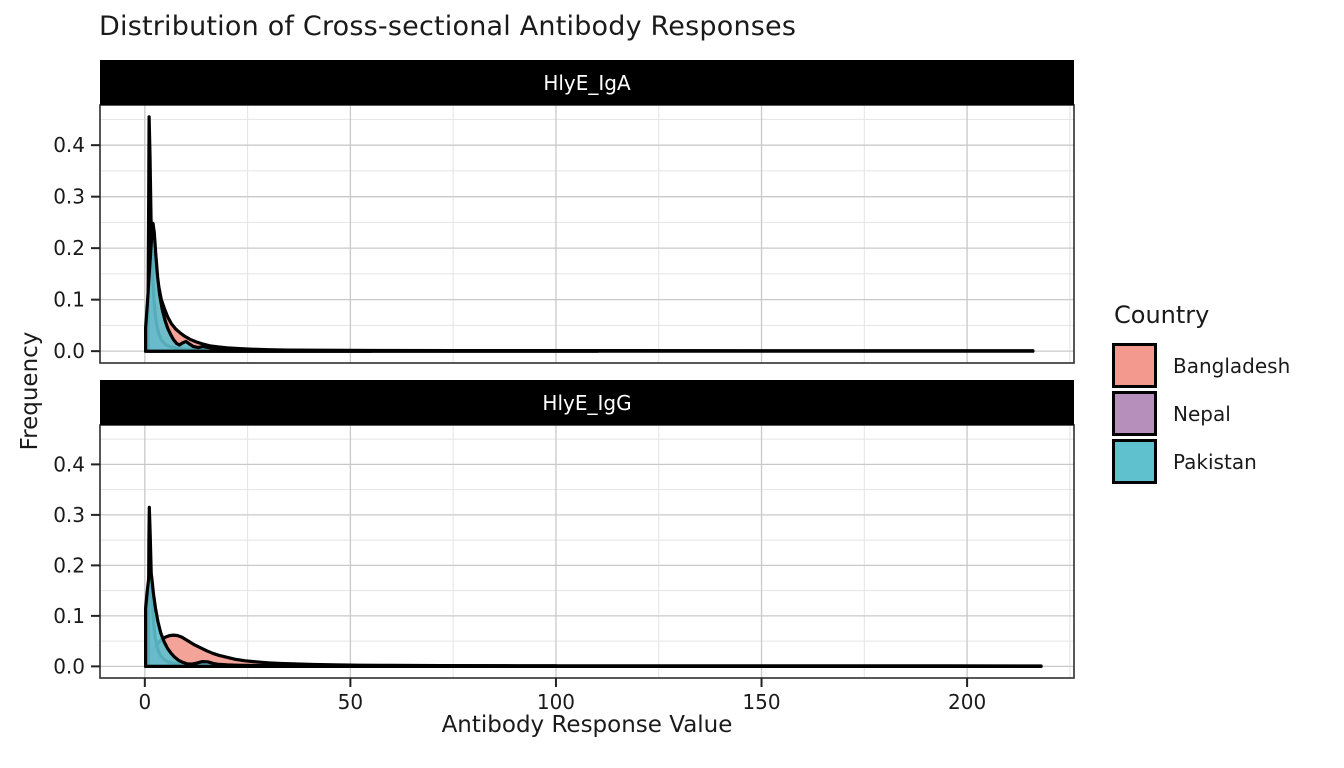  What do you see at coordinates (587, 725) in the screenshot?
I see `x-axis-title: Antibody Response Value` at bounding box center [587, 725].